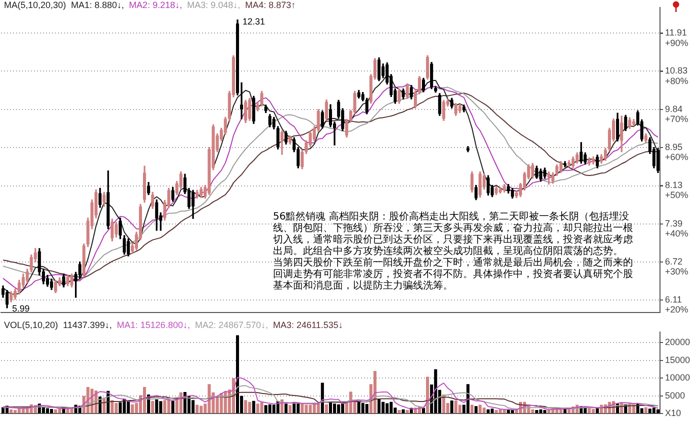  I want to click on y2-tick-label: +20%, so click(676, 309).